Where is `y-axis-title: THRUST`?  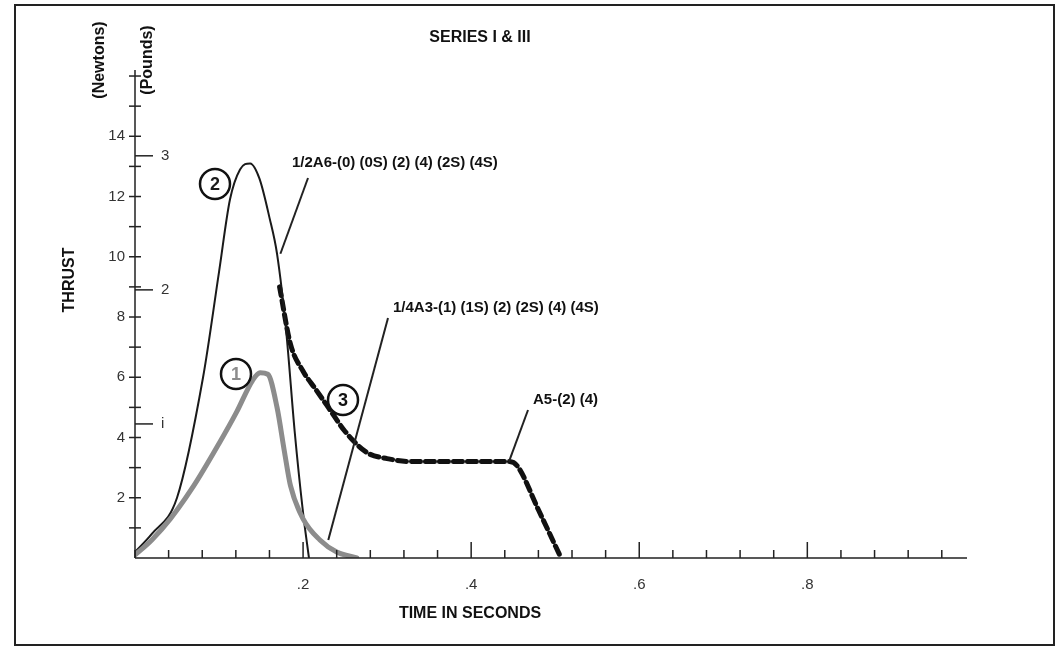 y-axis-title: THRUST is located at coordinates (69, 280).